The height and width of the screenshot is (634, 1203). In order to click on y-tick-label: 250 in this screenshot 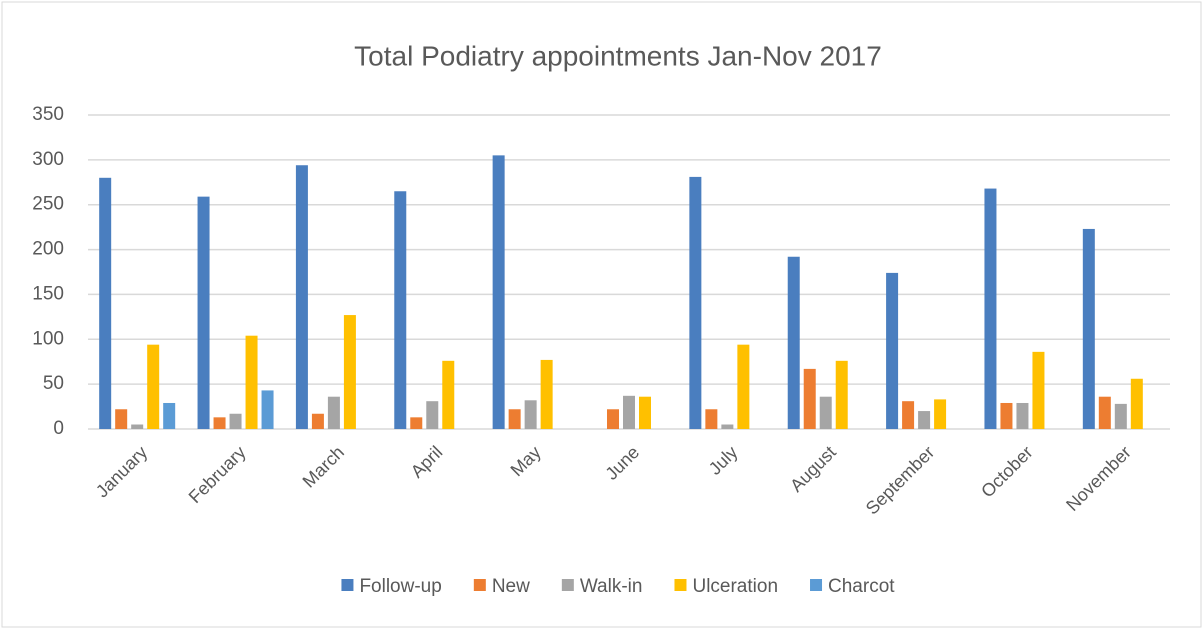, I will do `click(48, 204)`.